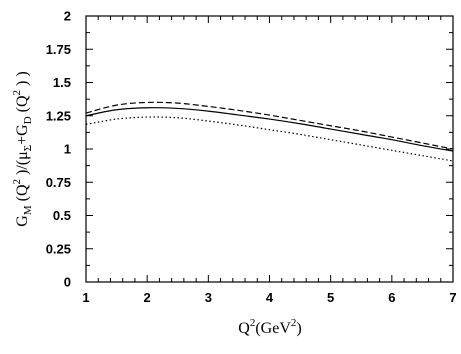  I want to click on y-tick-label: 2, so click(67, 16).